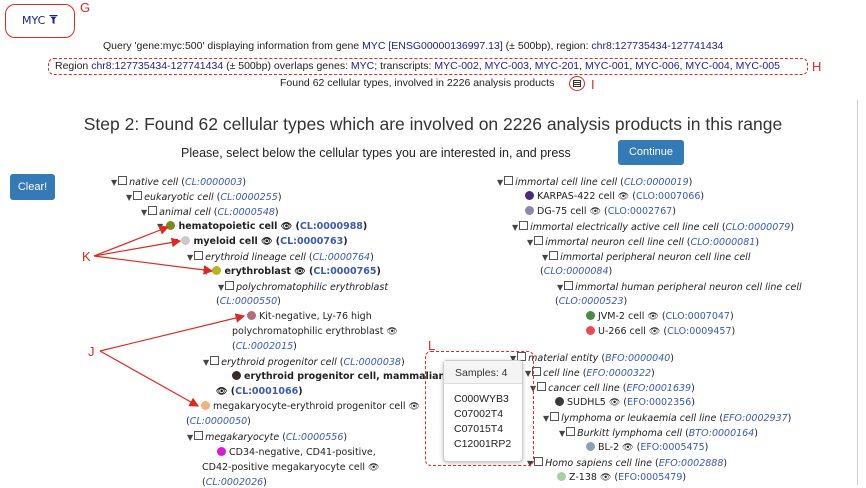 This screenshot has height=488, width=866. I want to click on ontology-link: EFO:0002356, so click(659, 402).